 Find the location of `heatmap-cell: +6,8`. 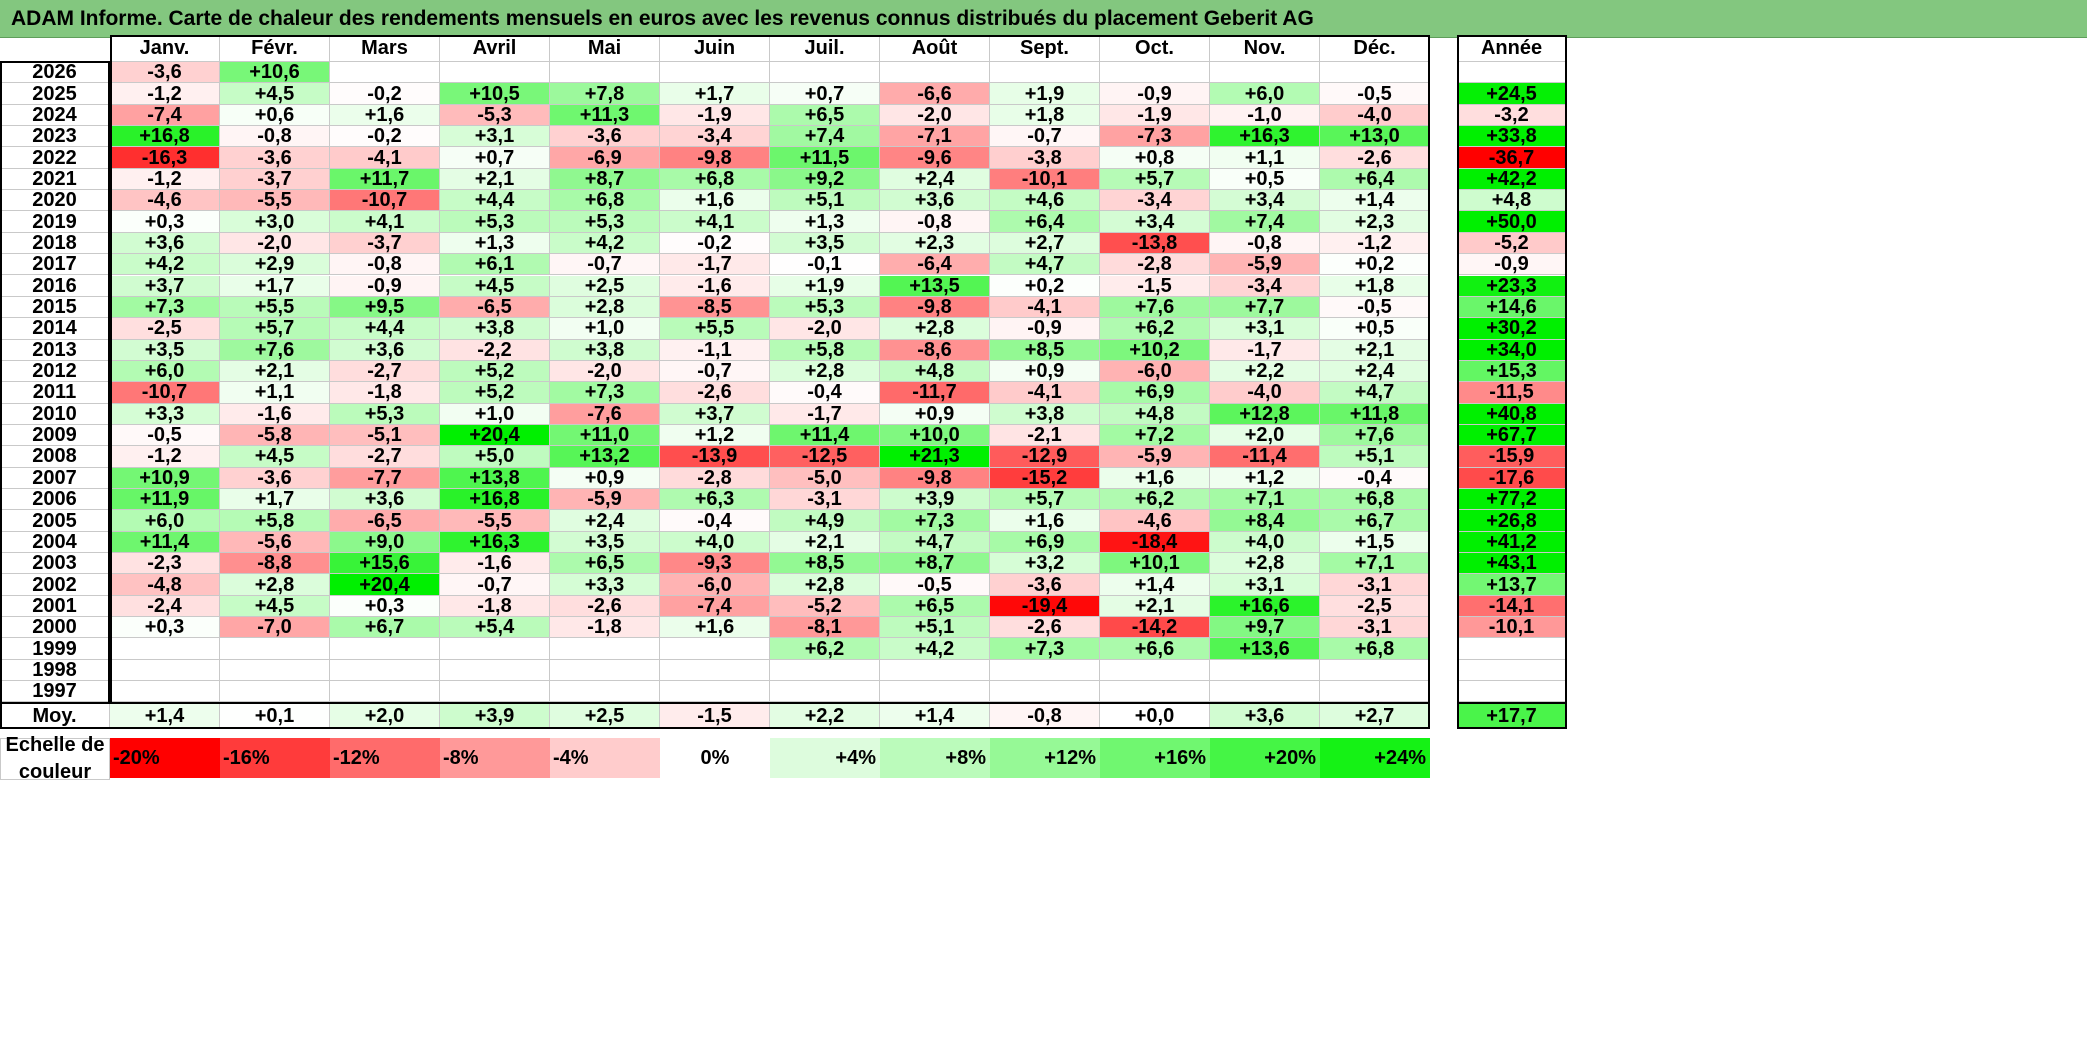

heatmap-cell: +6,8 is located at coordinates (605, 201).